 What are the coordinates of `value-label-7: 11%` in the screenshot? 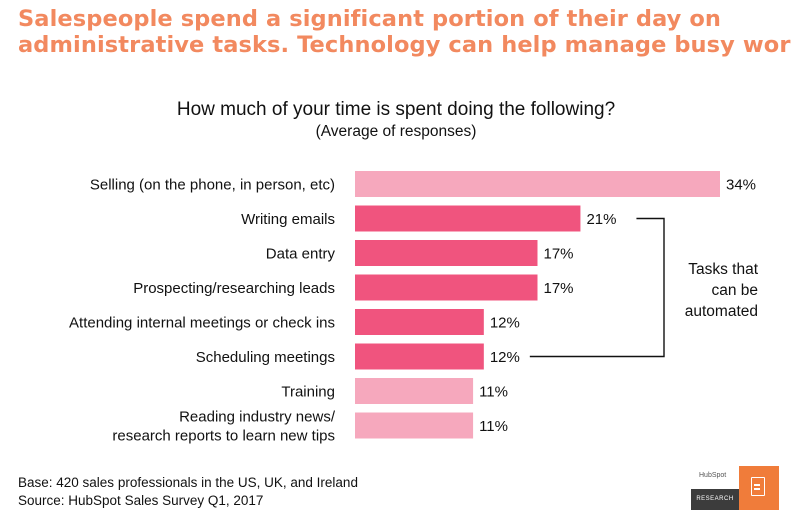 It's located at (493, 426).